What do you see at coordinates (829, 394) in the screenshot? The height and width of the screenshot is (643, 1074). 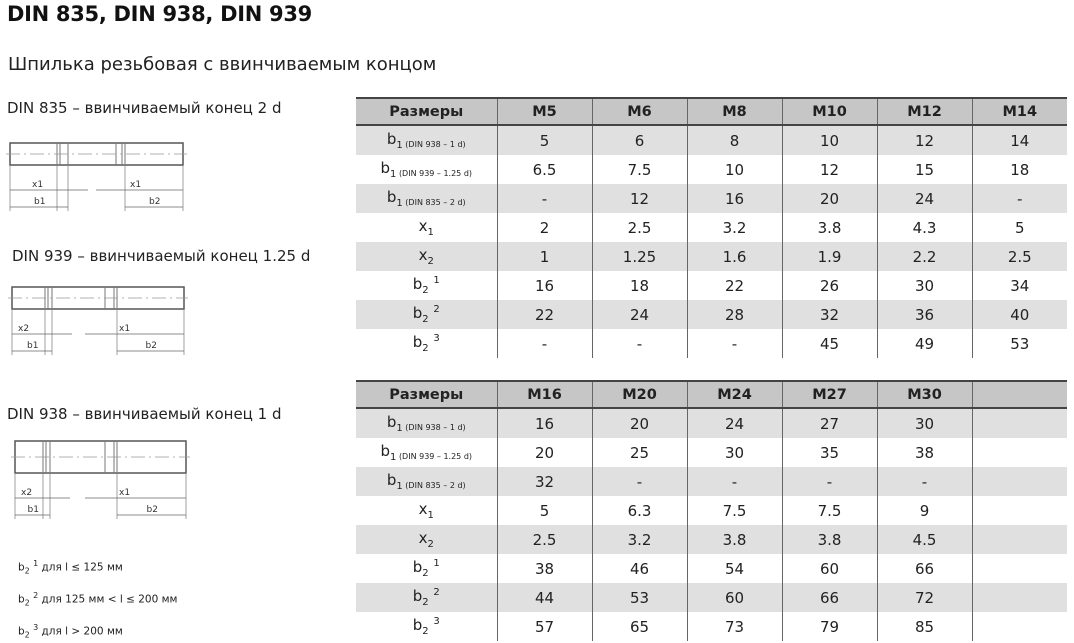 I see `column-header: M27` at bounding box center [829, 394].